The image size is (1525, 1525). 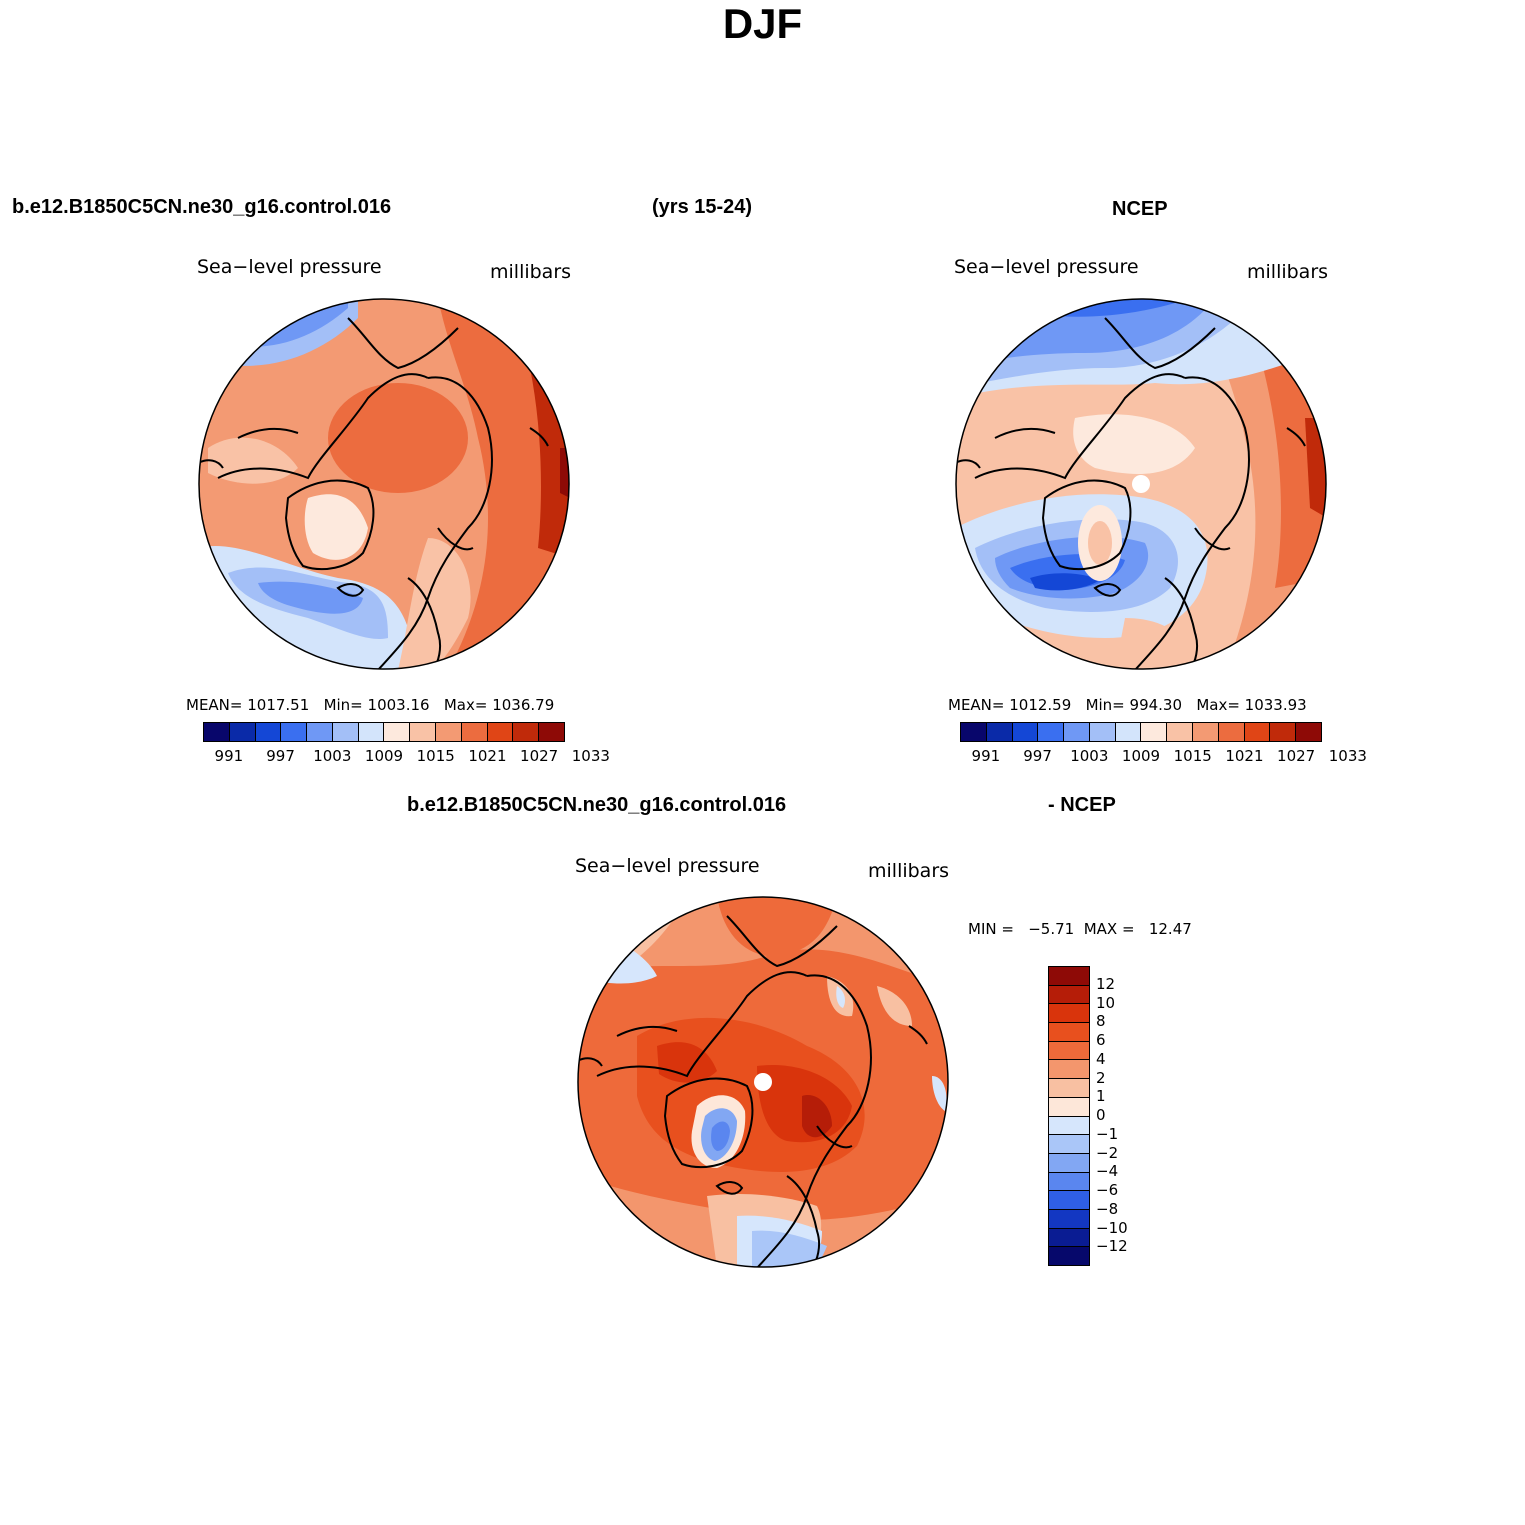 What do you see at coordinates (1101, 1115) in the screenshot?
I see `colorbar-tick-label: 0` at bounding box center [1101, 1115].